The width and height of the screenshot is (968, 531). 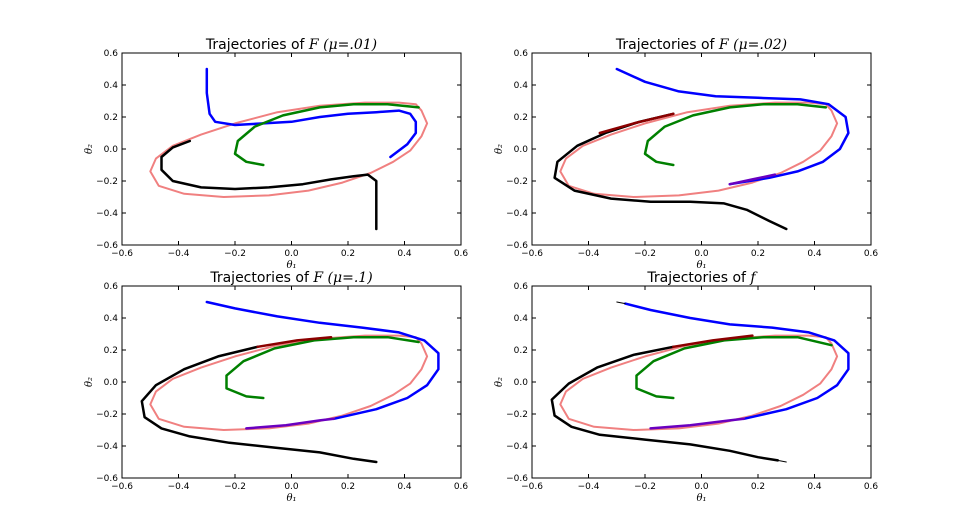 What do you see at coordinates (701, 45) in the screenshot?
I see `chart-title: Trajectories of F (μ=.02)` at bounding box center [701, 45].